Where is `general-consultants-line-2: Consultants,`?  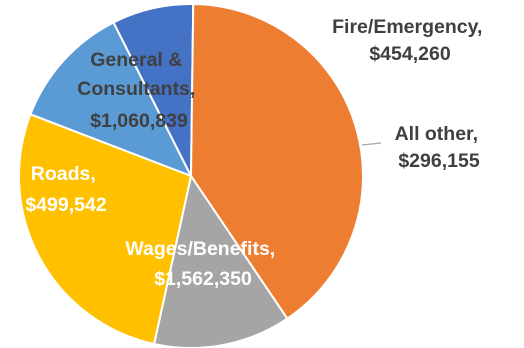
general-consultants-line-2: Consultants, is located at coordinates (136, 89).